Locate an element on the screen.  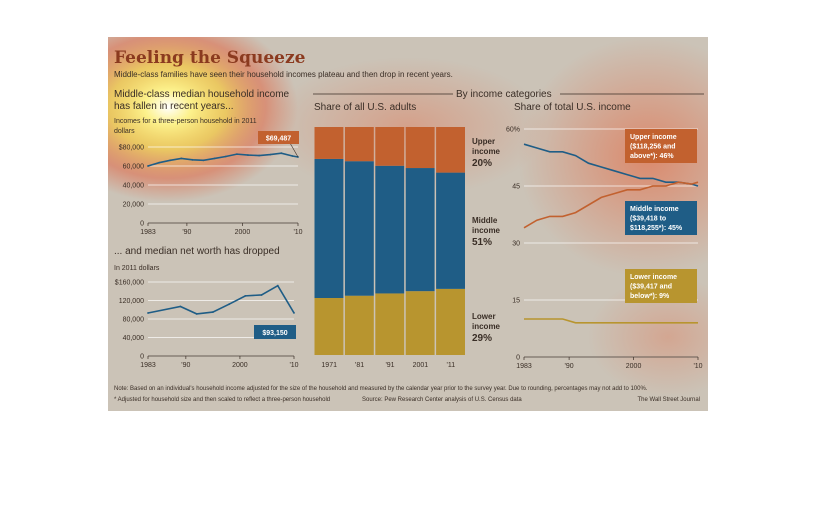
income-callout-box is located at coordinates (278, 137).